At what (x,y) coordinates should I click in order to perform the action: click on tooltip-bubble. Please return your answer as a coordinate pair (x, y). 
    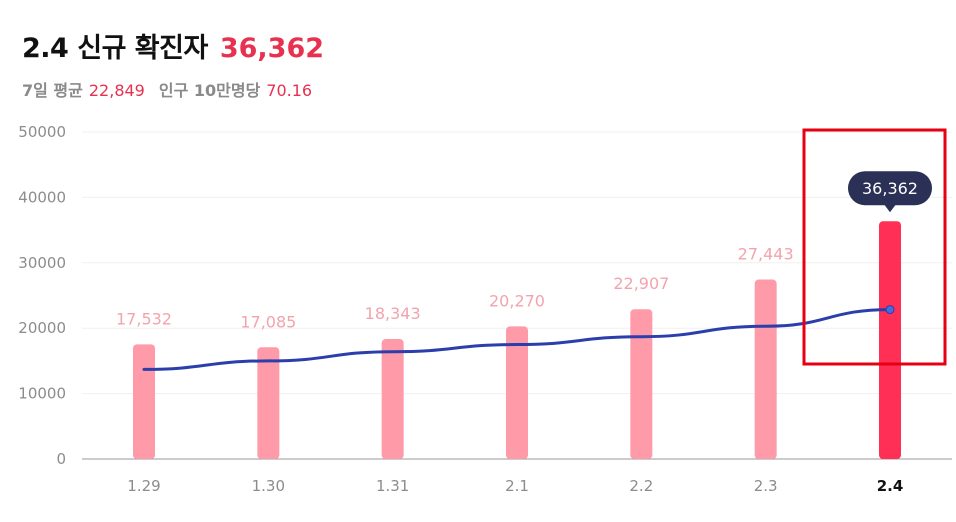
    Looking at the image, I should click on (890, 188).